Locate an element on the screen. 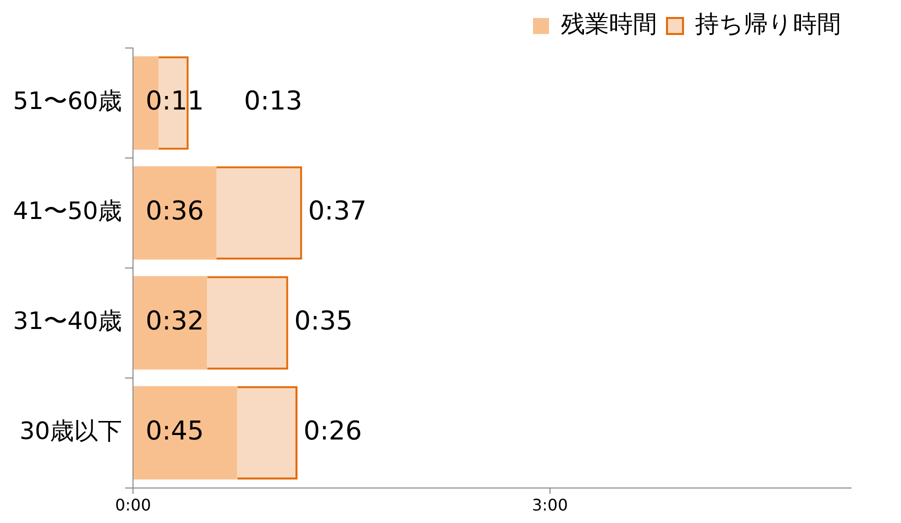  y-tick-label: 30歳以下 is located at coordinates (71, 431).